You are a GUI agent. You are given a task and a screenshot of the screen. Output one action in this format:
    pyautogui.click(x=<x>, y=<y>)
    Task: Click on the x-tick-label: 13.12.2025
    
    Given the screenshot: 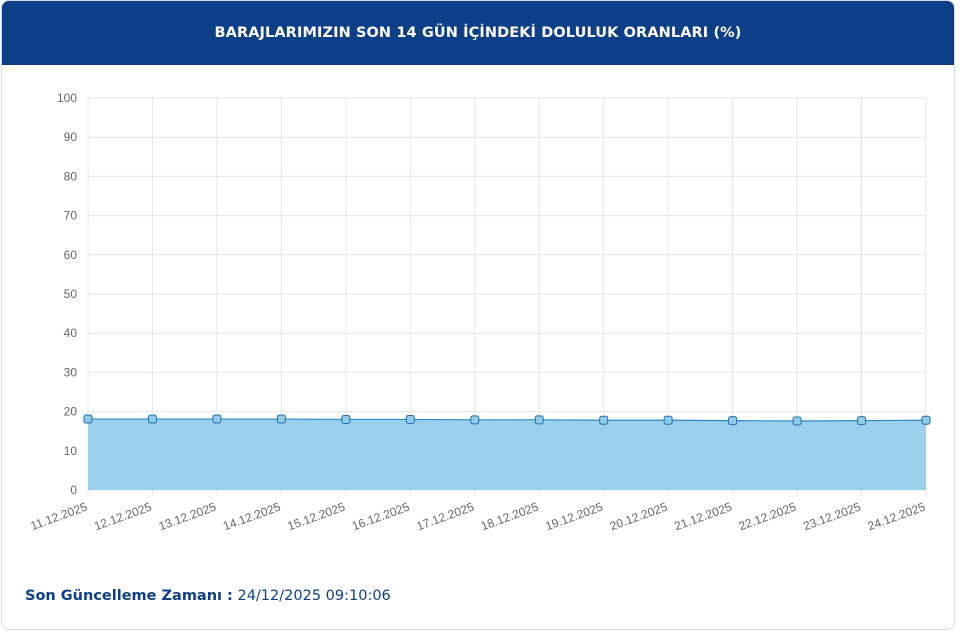 What is the action you would take?
    pyautogui.click(x=188, y=517)
    